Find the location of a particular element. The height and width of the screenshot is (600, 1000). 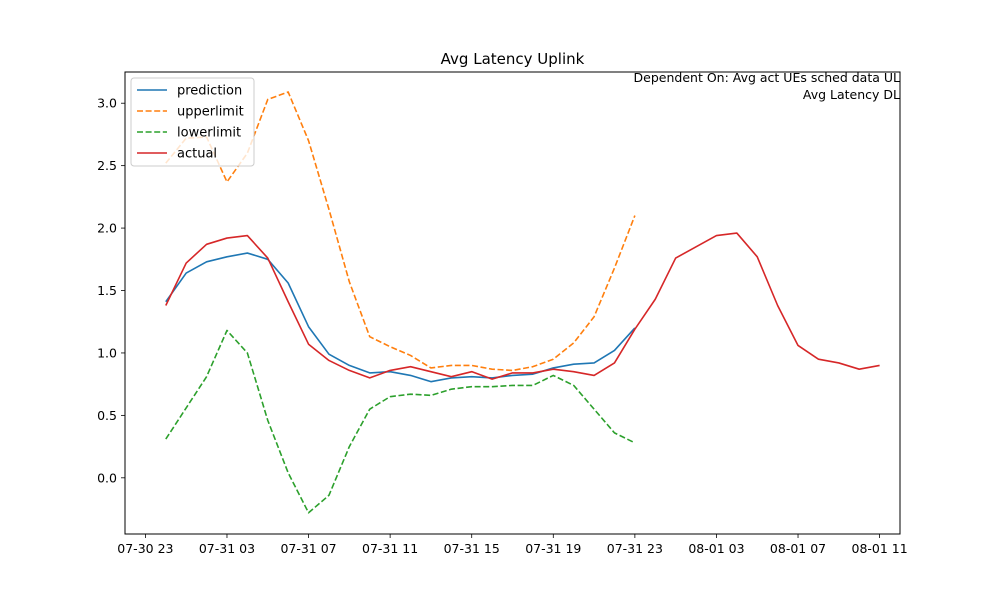

y-tick-label: 0.5 is located at coordinates (107, 415).